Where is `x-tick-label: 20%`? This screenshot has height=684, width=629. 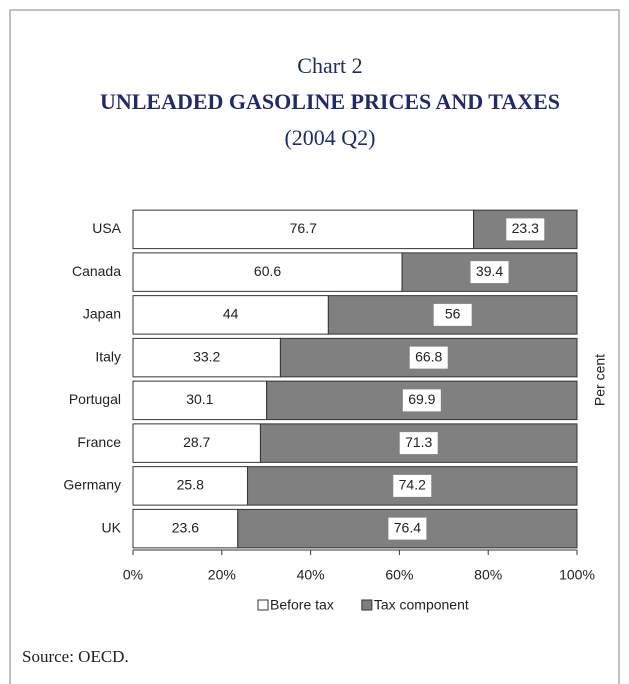 x-tick-label: 20% is located at coordinates (222, 575).